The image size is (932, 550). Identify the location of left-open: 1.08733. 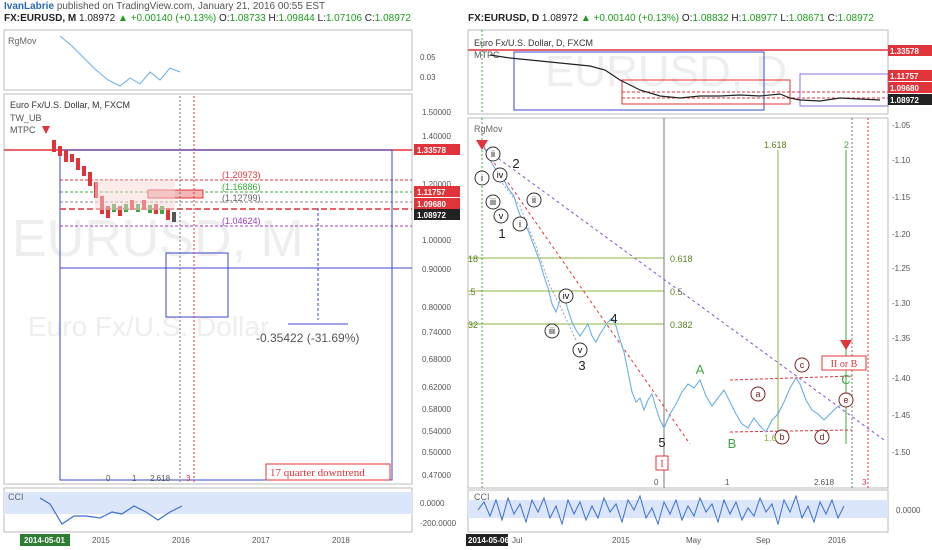
(247, 18).